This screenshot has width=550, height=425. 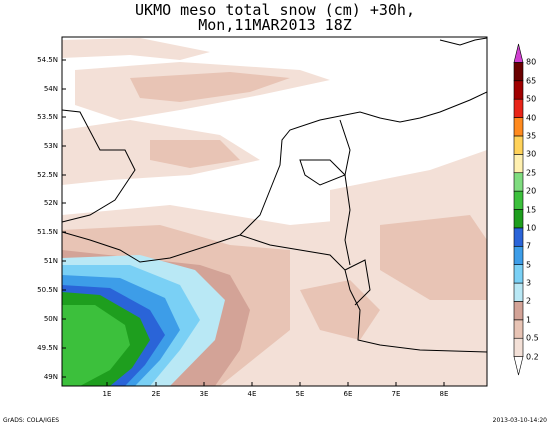 What do you see at coordinates (47, 232) in the screenshot?
I see `lat-label: 51.5N` at bounding box center [47, 232].